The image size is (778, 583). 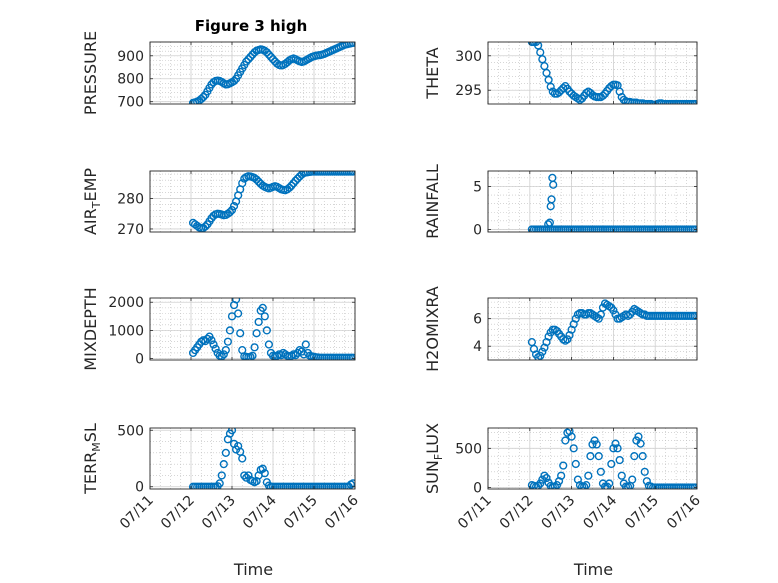 What do you see at coordinates (477, 187) in the screenshot?
I see `y-tick-label: 5` at bounding box center [477, 187].